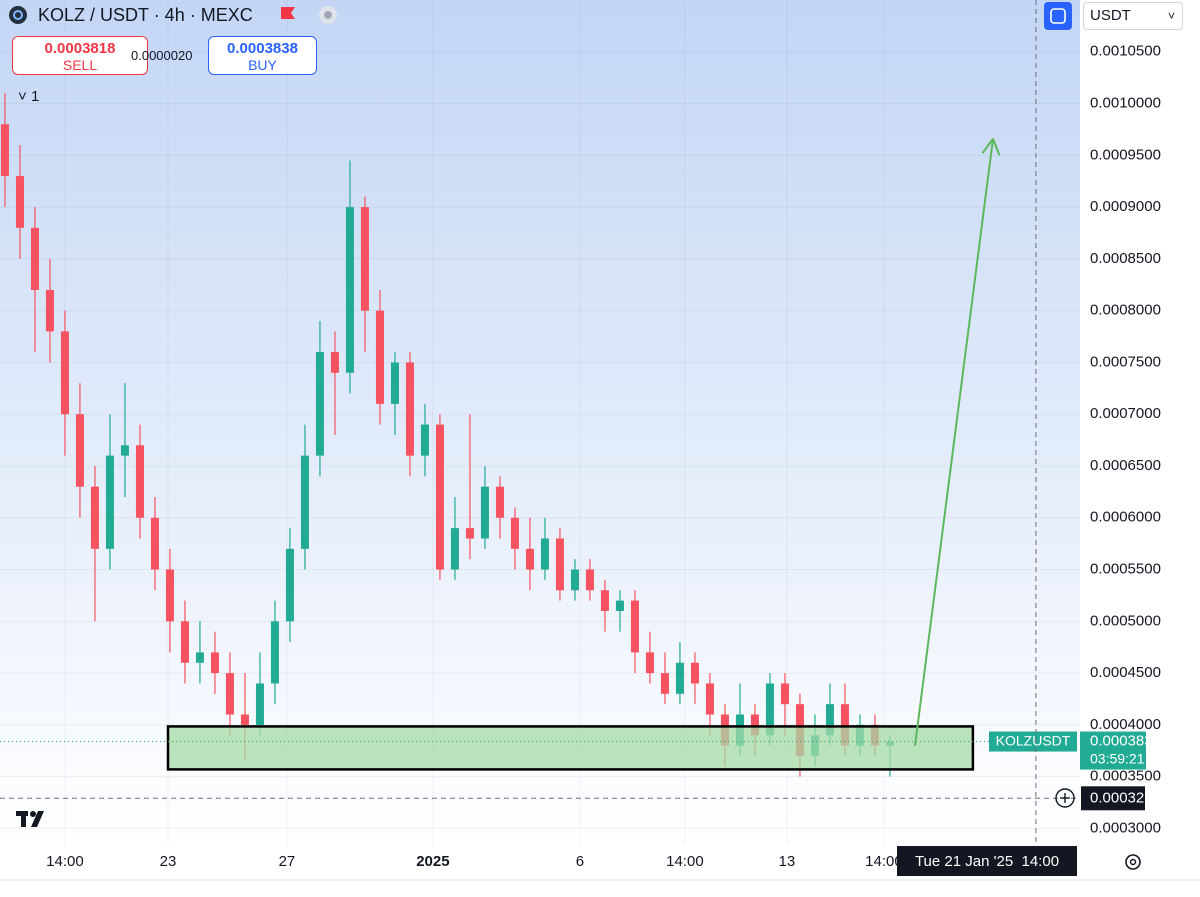  What do you see at coordinates (262, 48) in the screenshot?
I see `buy-price: 0.0003838` at bounding box center [262, 48].